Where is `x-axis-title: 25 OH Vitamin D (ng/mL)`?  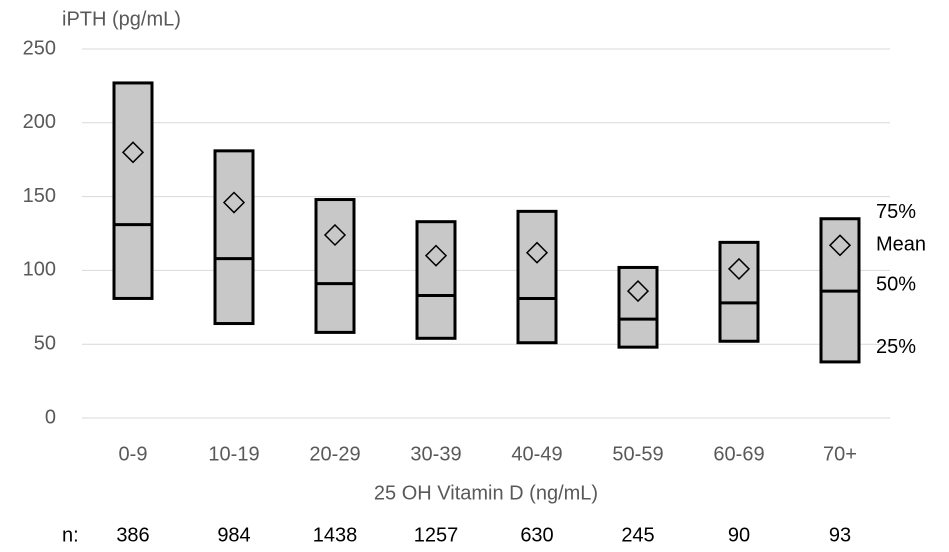
x-axis-title: 25 OH Vitamin D (ng/mL) is located at coordinates (486, 493).